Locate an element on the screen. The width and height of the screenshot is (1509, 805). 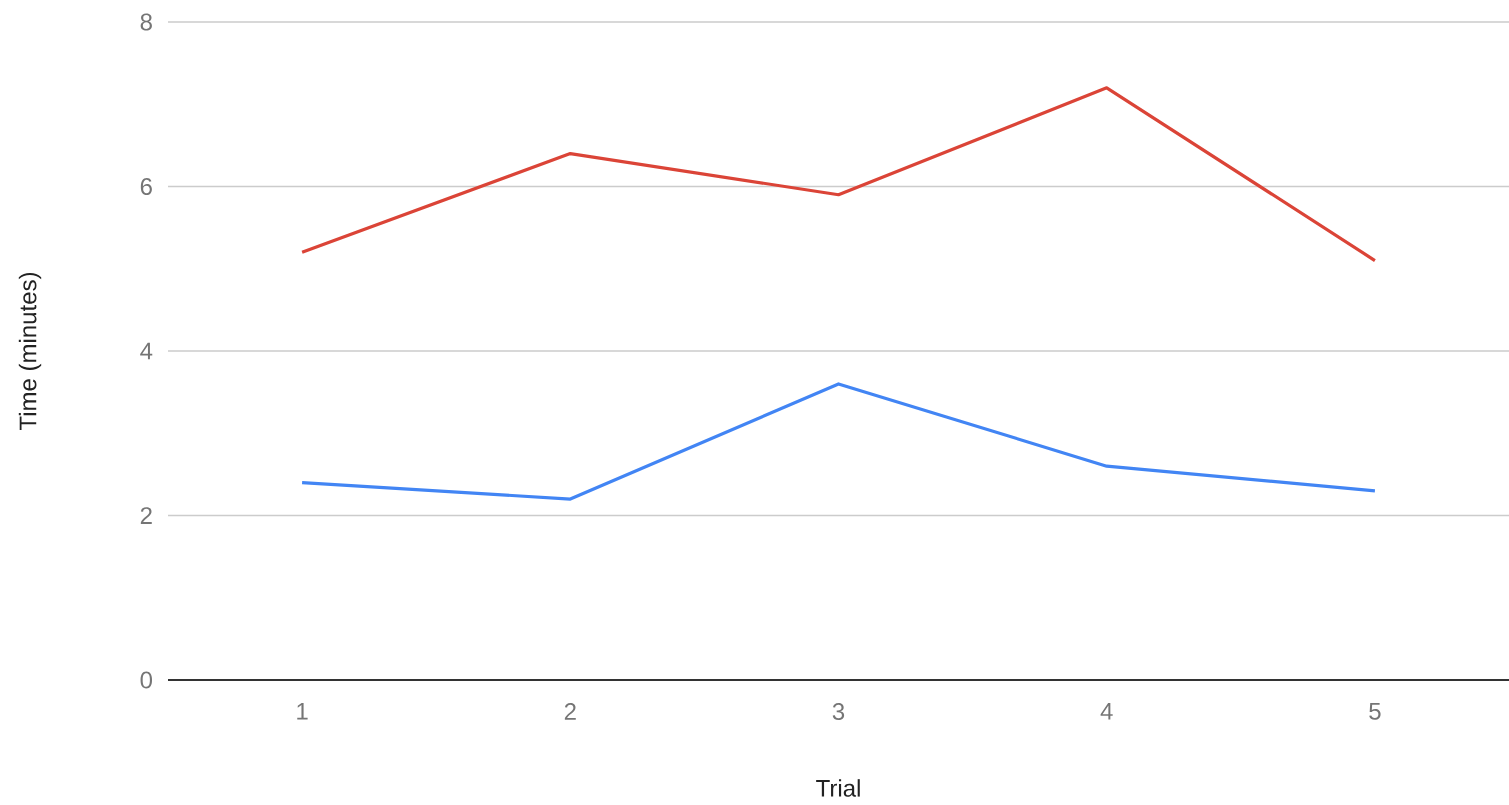
x-tick-label: 4 is located at coordinates (1106, 711).